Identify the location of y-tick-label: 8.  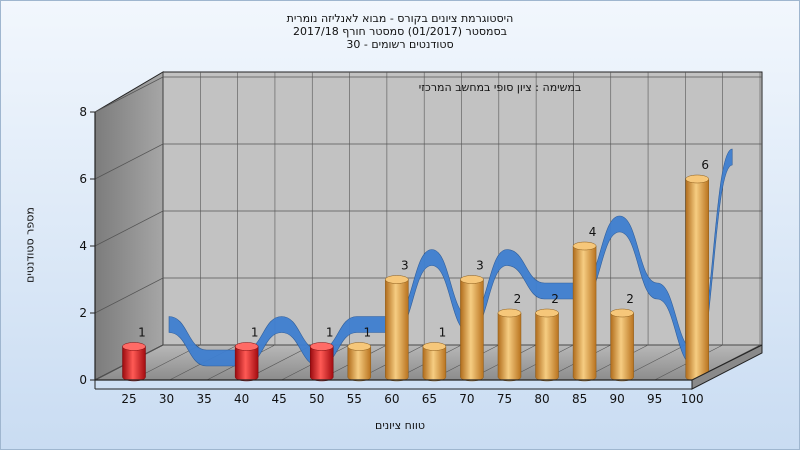
(83, 112).